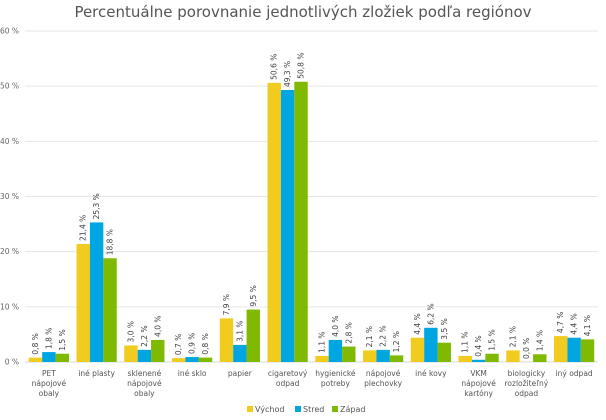 The width and height of the screenshot is (606, 420). What do you see at coordinates (430, 313) in the screenshot?
I see `data-label: 6,2 %` at bounding box center [430, 313].